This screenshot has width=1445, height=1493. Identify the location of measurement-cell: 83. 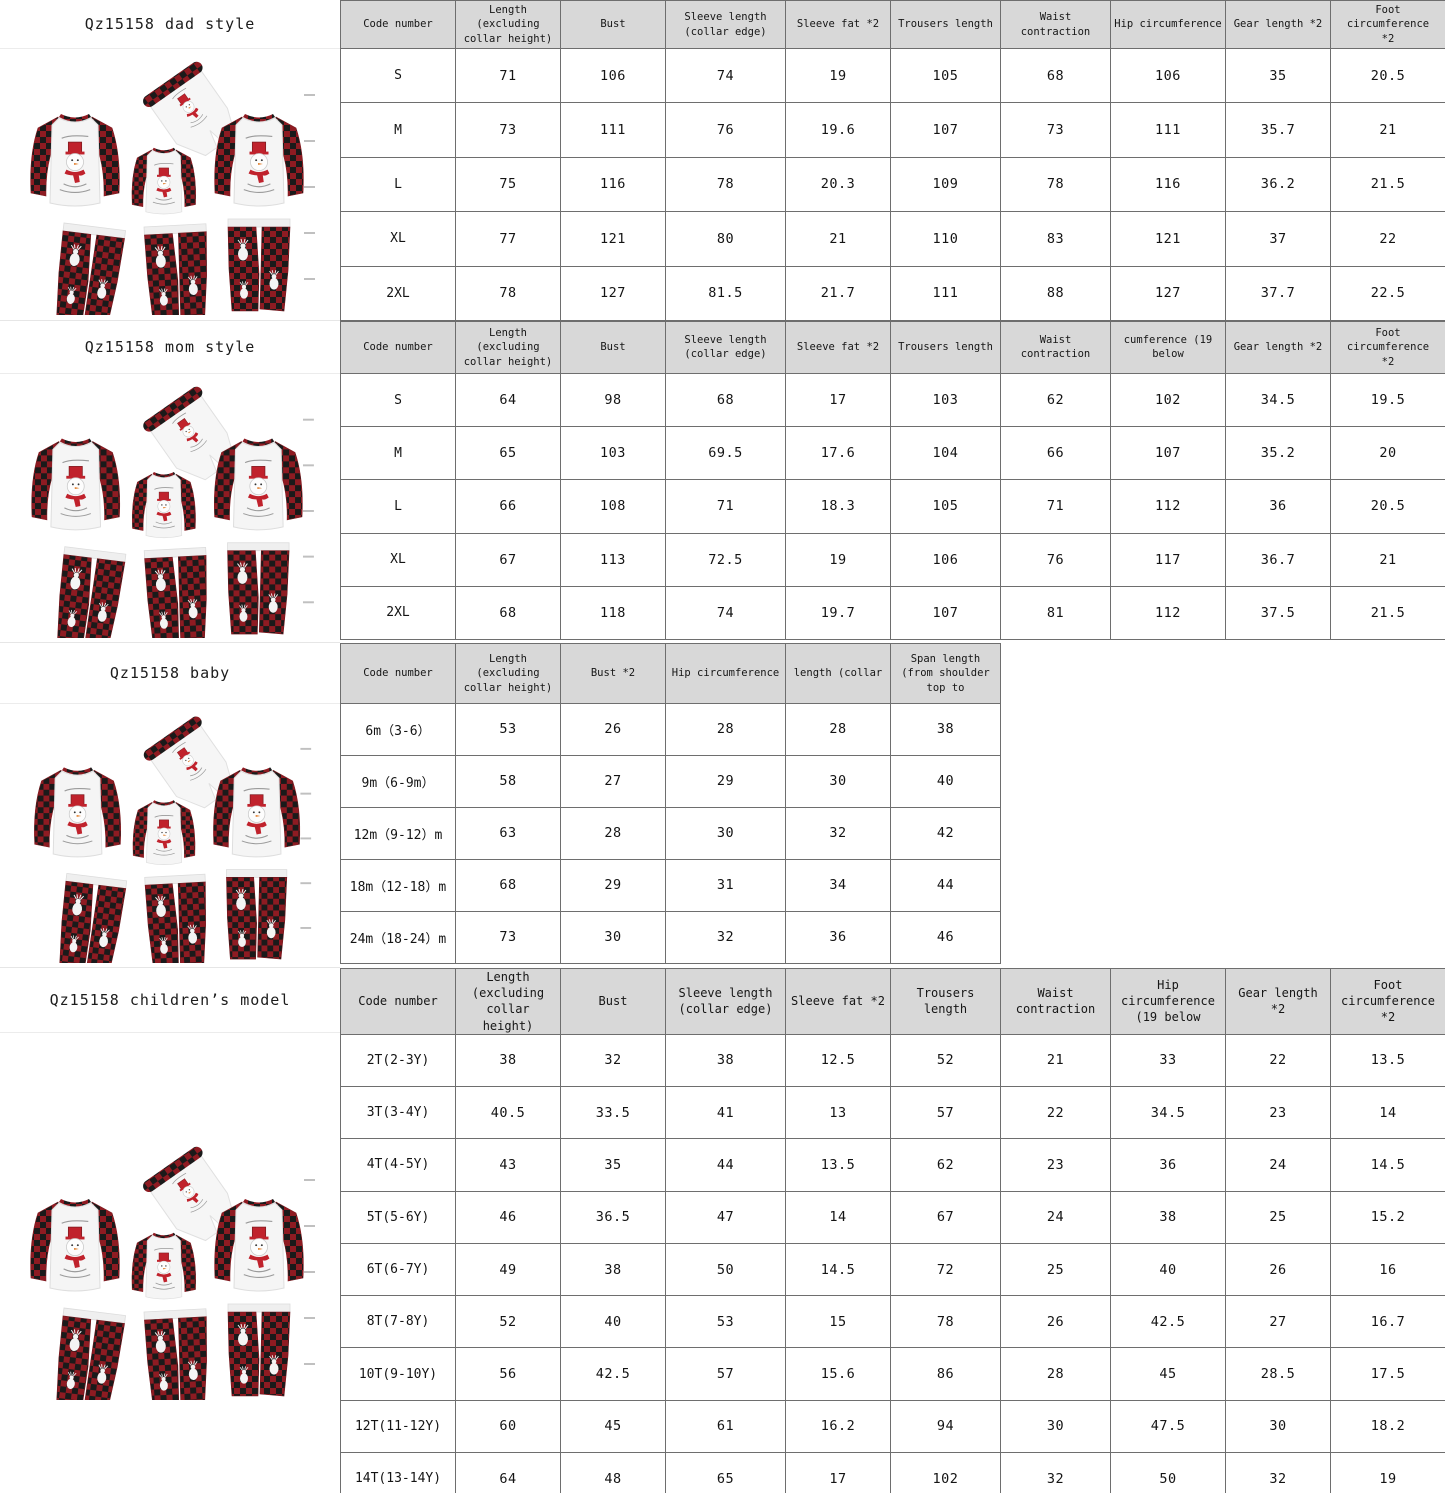
(1055, 239).